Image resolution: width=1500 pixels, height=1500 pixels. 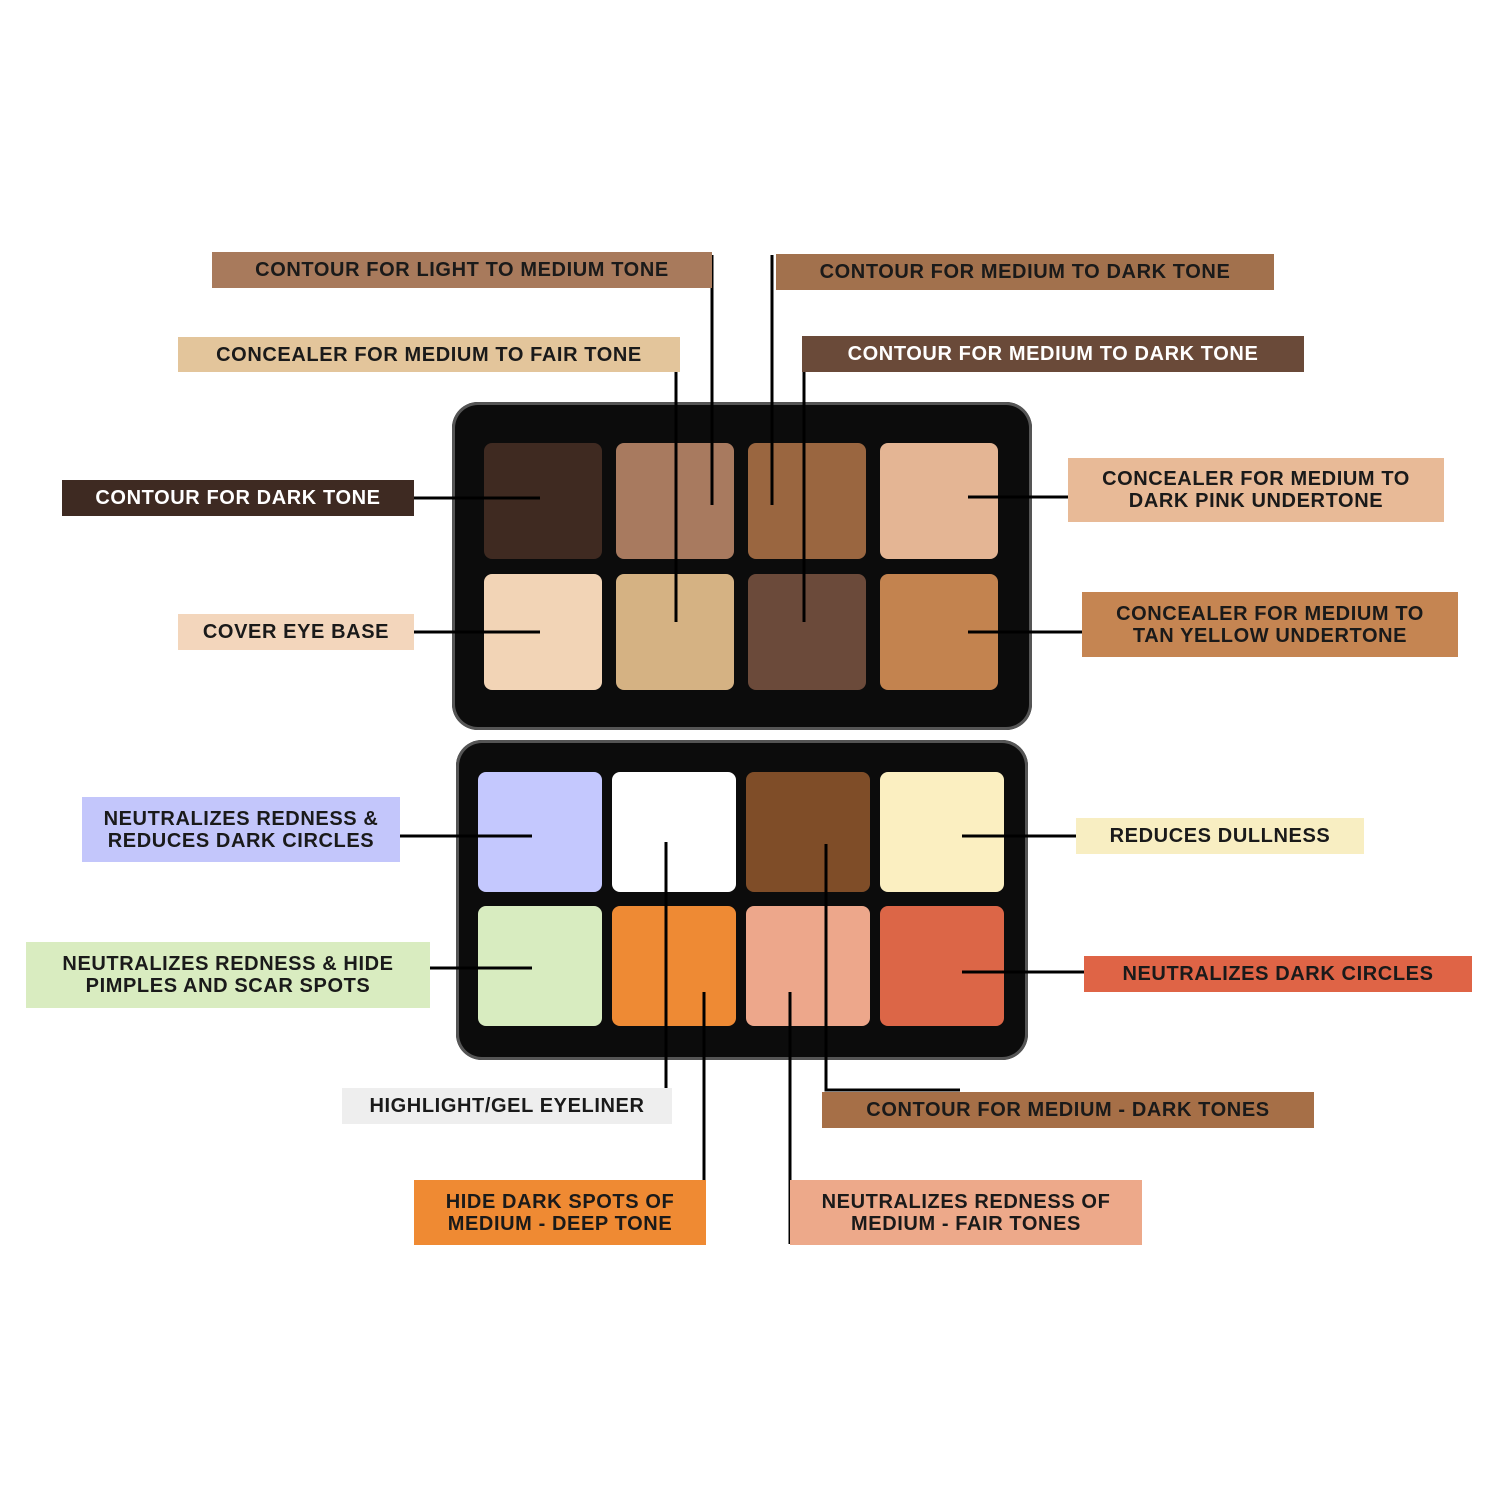 What do you see at coordinates (1025, 272) in the screenshot?
I see `label-contour-medium-dark-1: CONTOUR FOR MEDIUM TO DARK TONE` at bounding box center [1025, 272].